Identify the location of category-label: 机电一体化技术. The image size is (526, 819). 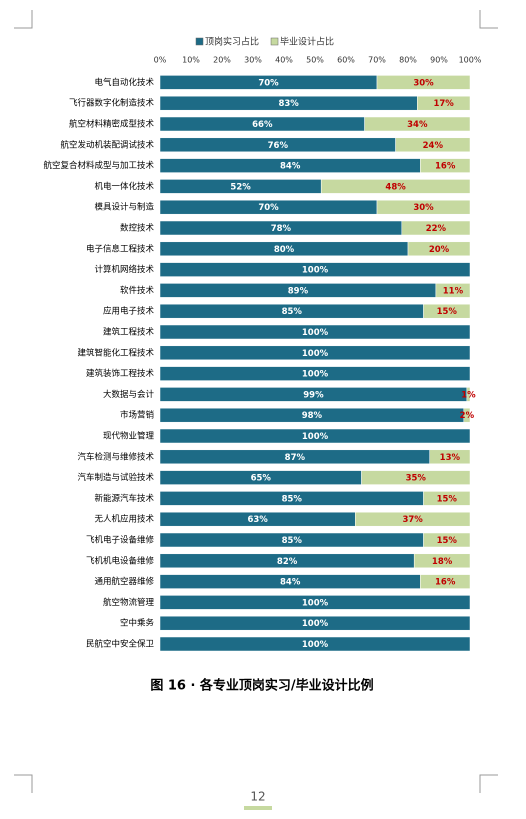
(124, 186).